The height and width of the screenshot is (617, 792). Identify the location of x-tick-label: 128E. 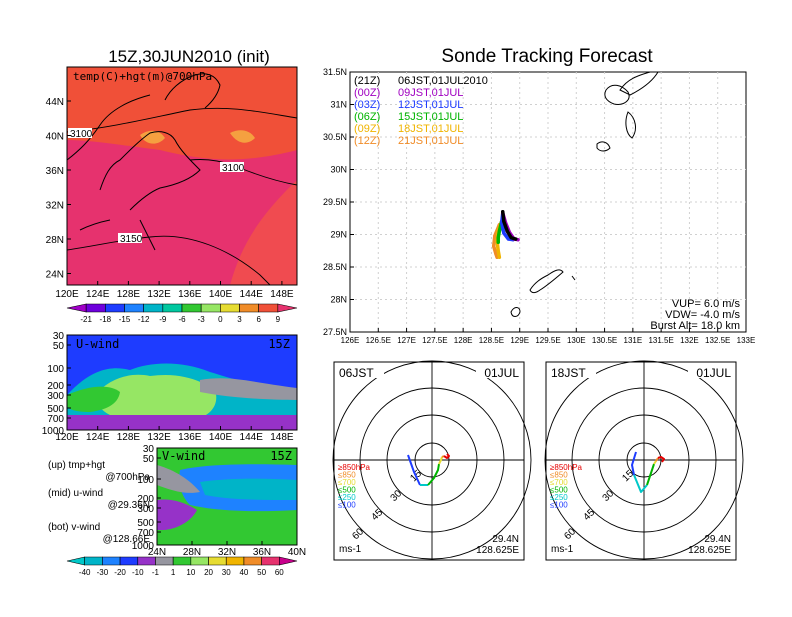
(129, 294).